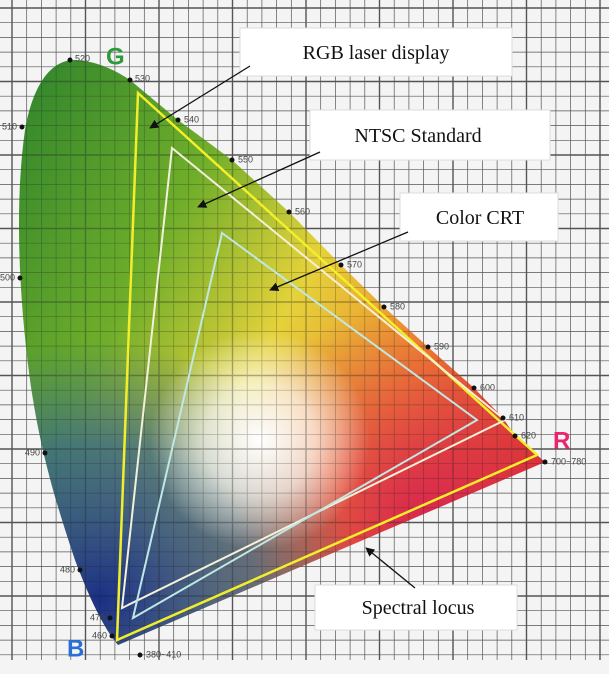  Describe the element at coordinates (142, 78) in the screenshot. I see `wavelength-label: 530` at that location.